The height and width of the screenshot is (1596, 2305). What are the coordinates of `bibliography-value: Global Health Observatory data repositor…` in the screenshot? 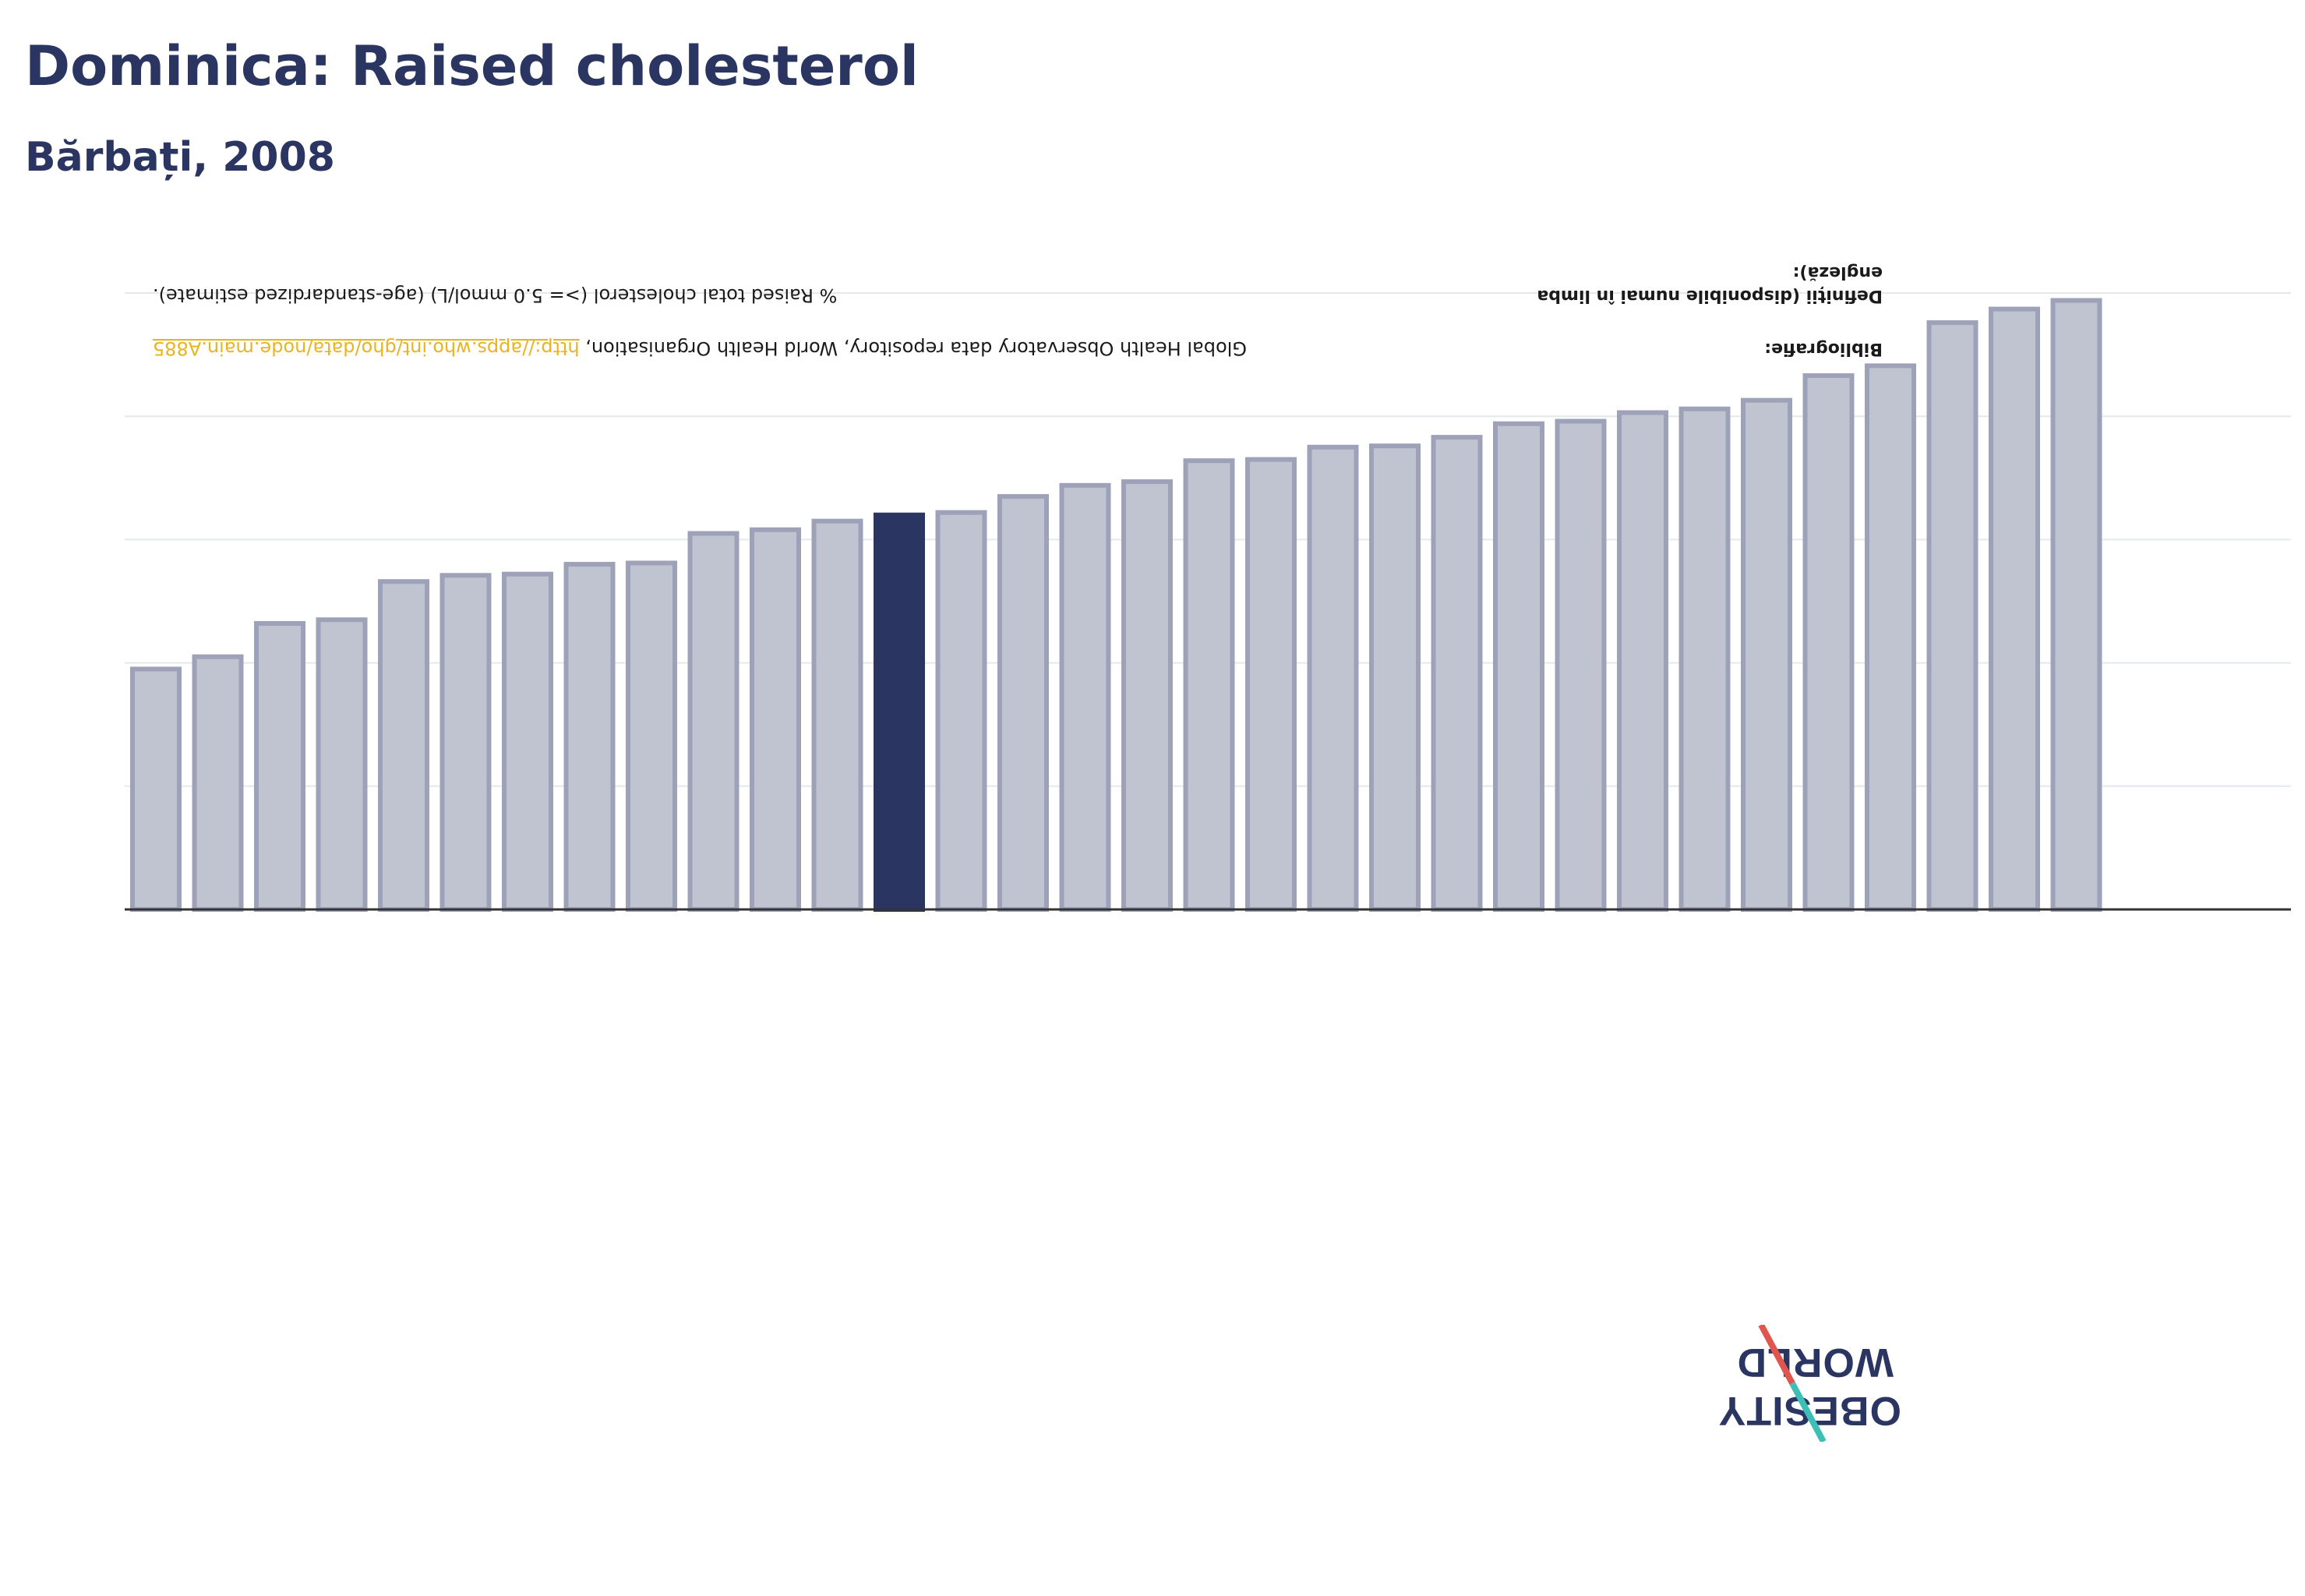 It's located at (700, 348).